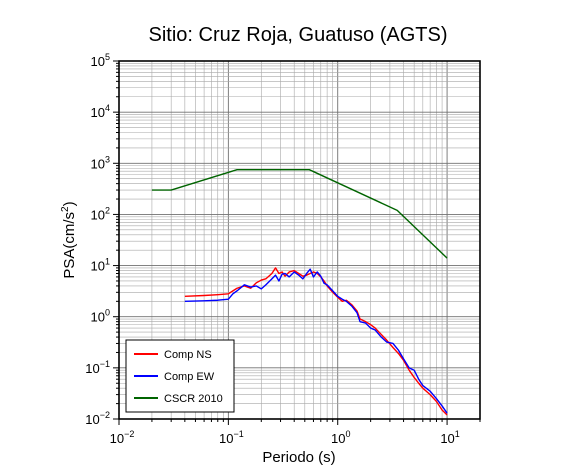 The image size is (586, 475). I want to click on y-axis-label-main: PSA(cm/s, so click(69, 245).